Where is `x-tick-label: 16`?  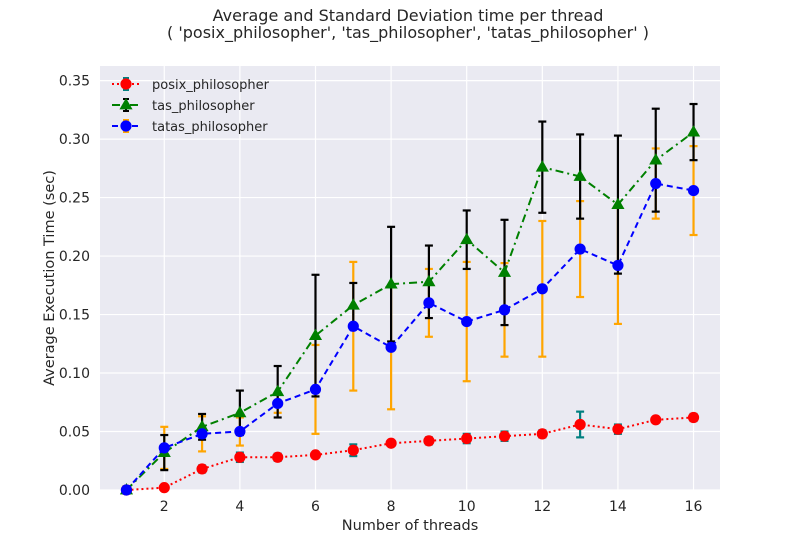 x-tick-label: 16 is located at coordinates (694, 507).